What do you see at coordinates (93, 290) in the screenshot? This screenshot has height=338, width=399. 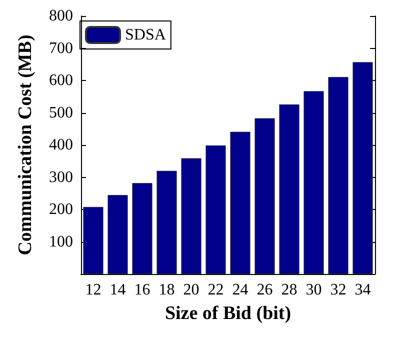 I see `x-tick-label: 12` at bounding box center [93, 290].